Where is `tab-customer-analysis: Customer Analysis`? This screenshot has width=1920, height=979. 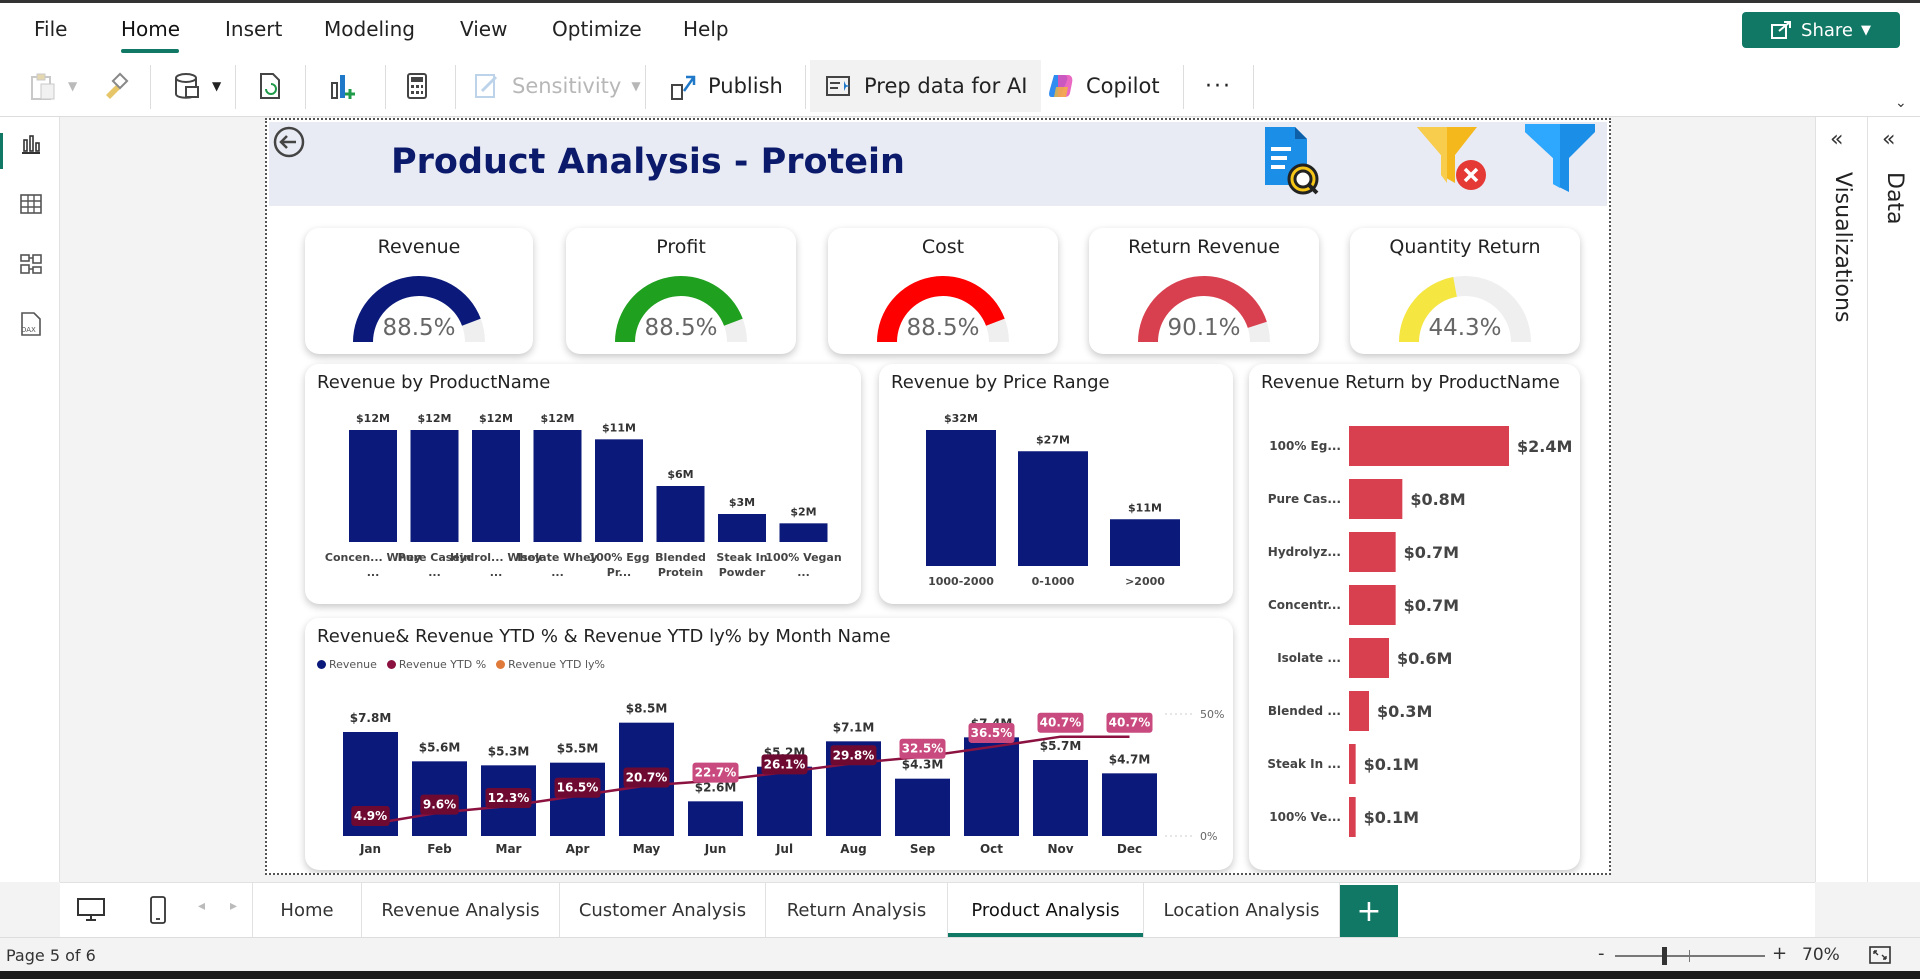
tab-customer-analysis: Customer Analysis is located at coordinates (663, 910).